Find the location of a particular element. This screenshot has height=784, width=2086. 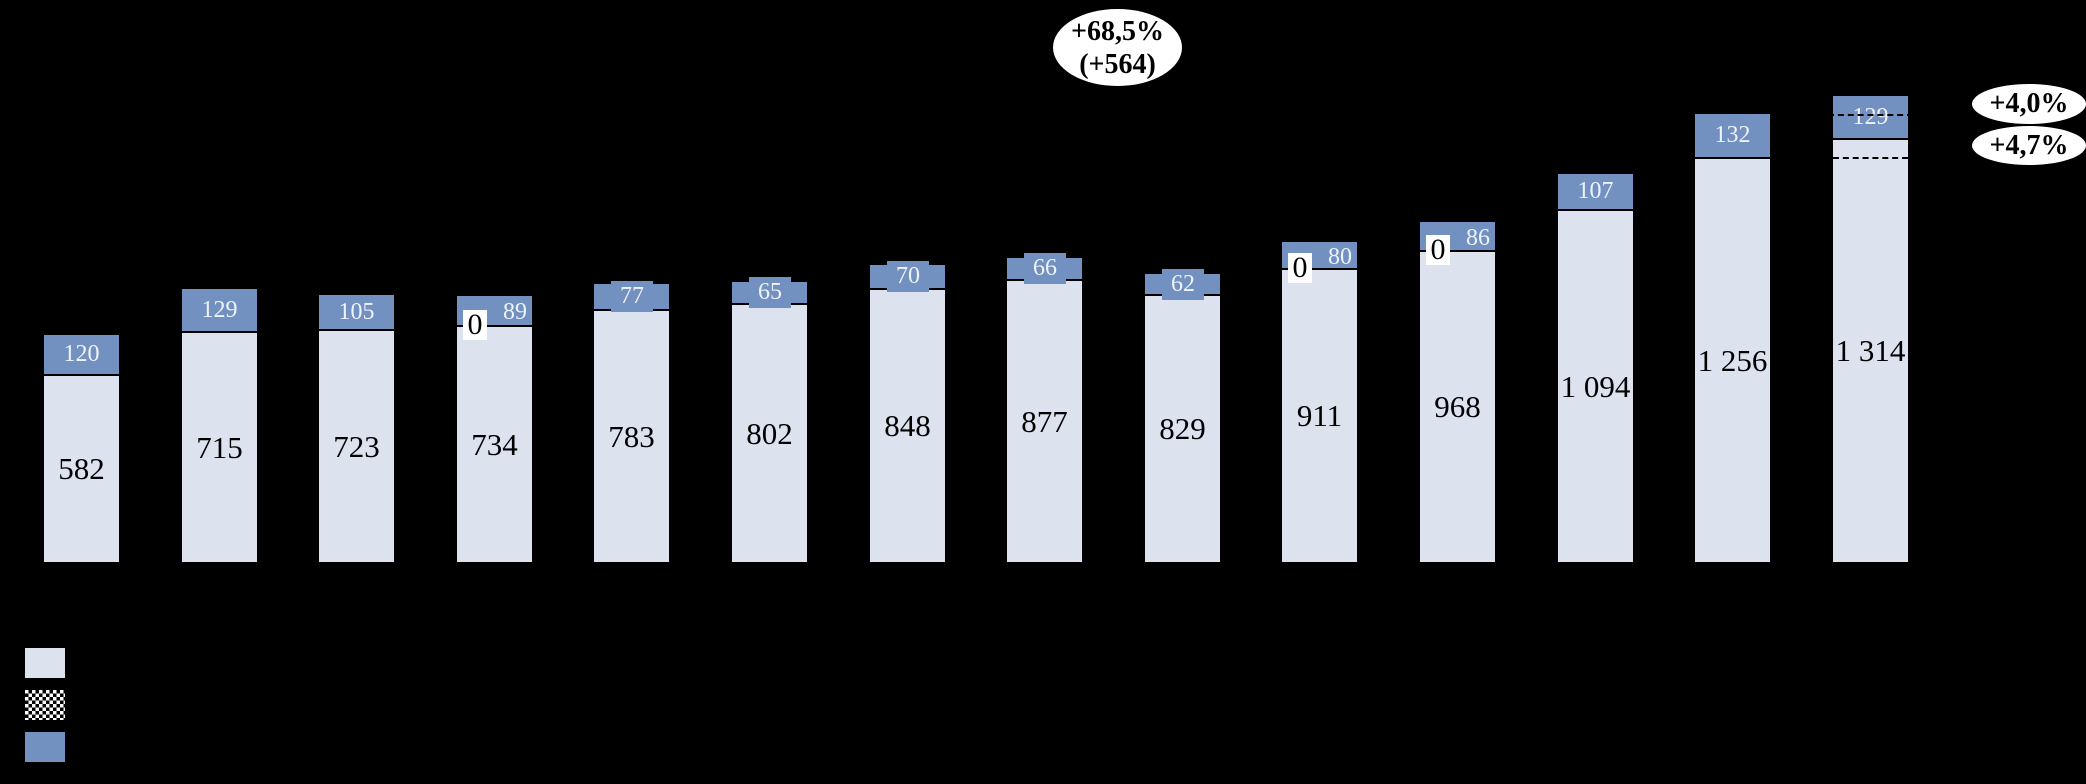

legend-swatch-blue-series is located at coordinates (45, 747).